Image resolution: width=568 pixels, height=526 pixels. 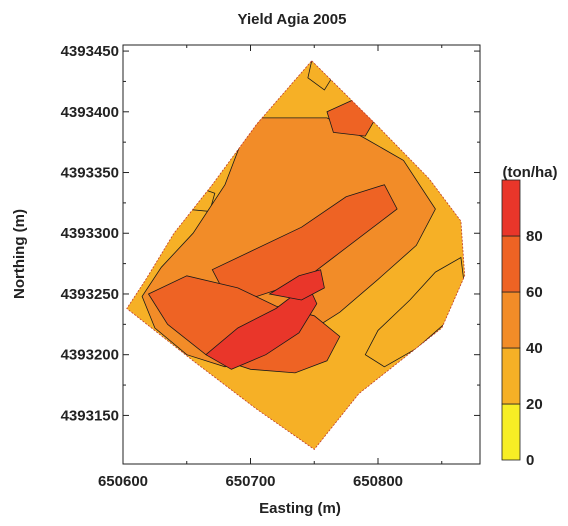 What do you see at coordinates (522, 324) in the screenshot?
I see `colorbar: 0 20 40 60 80` at bounding box center [522, 324].